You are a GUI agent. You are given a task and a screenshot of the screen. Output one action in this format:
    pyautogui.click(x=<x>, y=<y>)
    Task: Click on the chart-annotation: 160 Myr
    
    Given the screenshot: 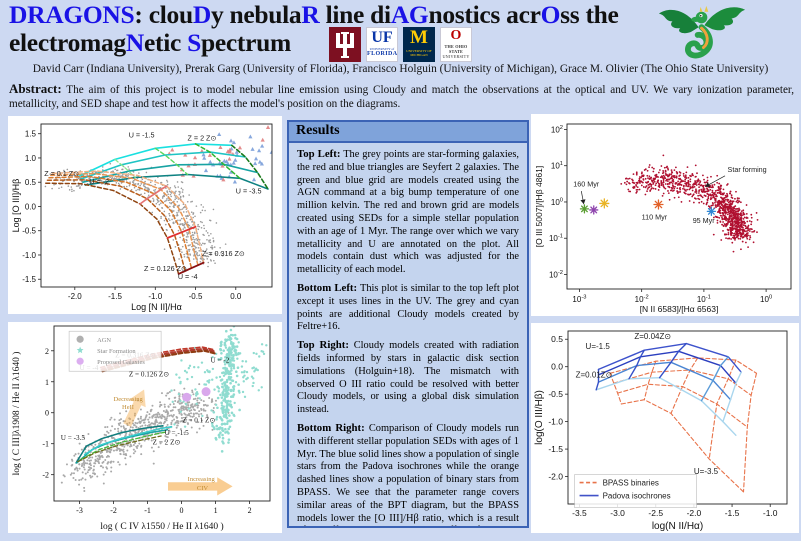 What is the action you would take?
    pyautogui.click(x=586, y=184)
    